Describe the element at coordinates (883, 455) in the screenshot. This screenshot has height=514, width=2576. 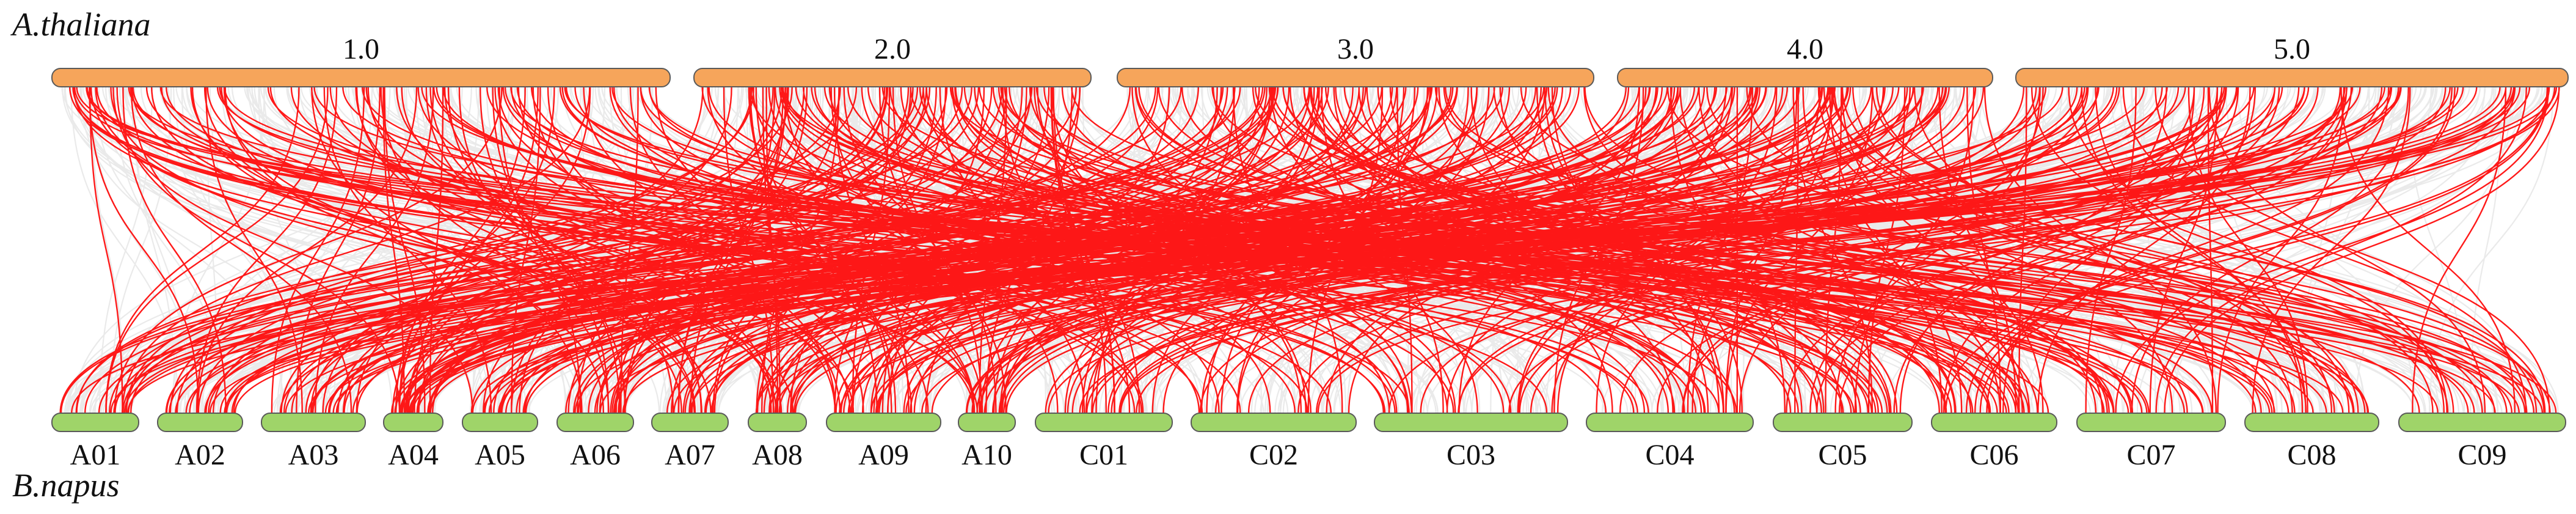
I see `bottom-chromosome-label: A09` at that location.